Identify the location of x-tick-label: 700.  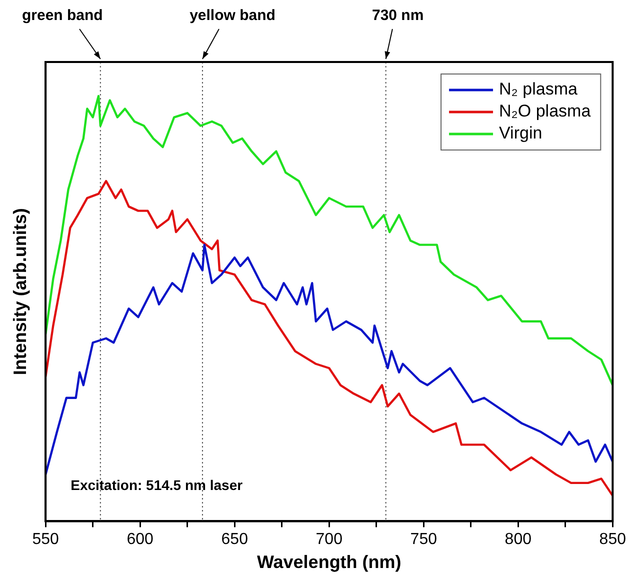
(329, 539).